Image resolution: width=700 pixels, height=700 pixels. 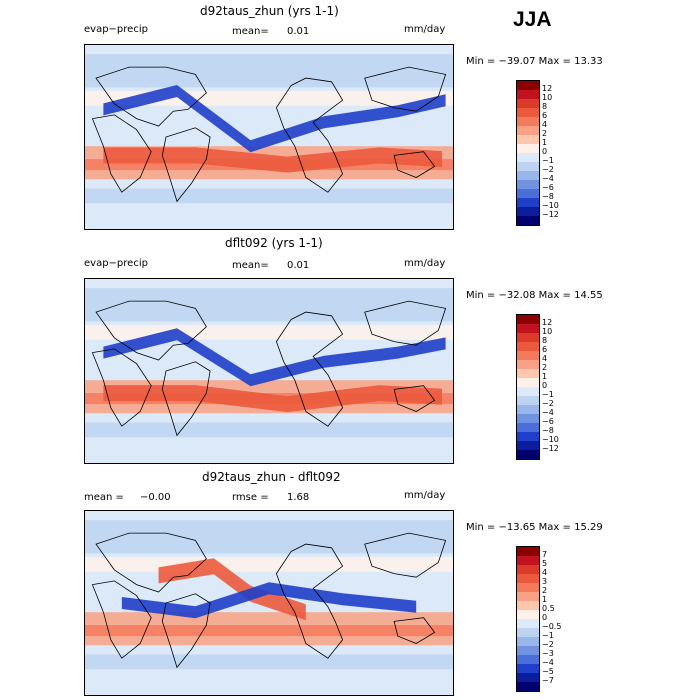 I want to click on panel-1-map, so click(x=269, y=137).